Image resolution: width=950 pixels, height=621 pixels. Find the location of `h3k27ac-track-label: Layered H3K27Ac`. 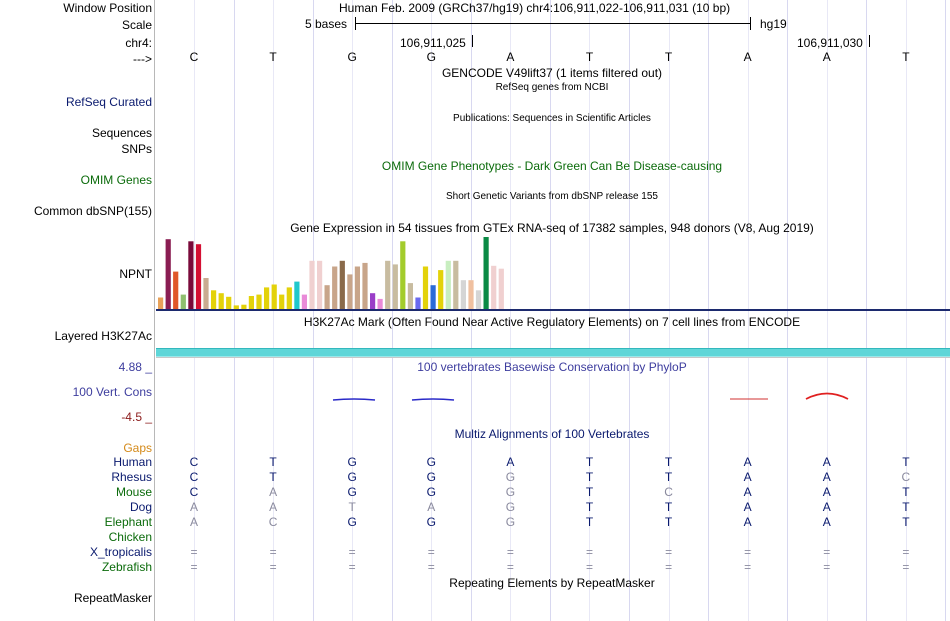

h3k27ac-track-label: Layered H3K27Ac is located at coordinates (103, 336).